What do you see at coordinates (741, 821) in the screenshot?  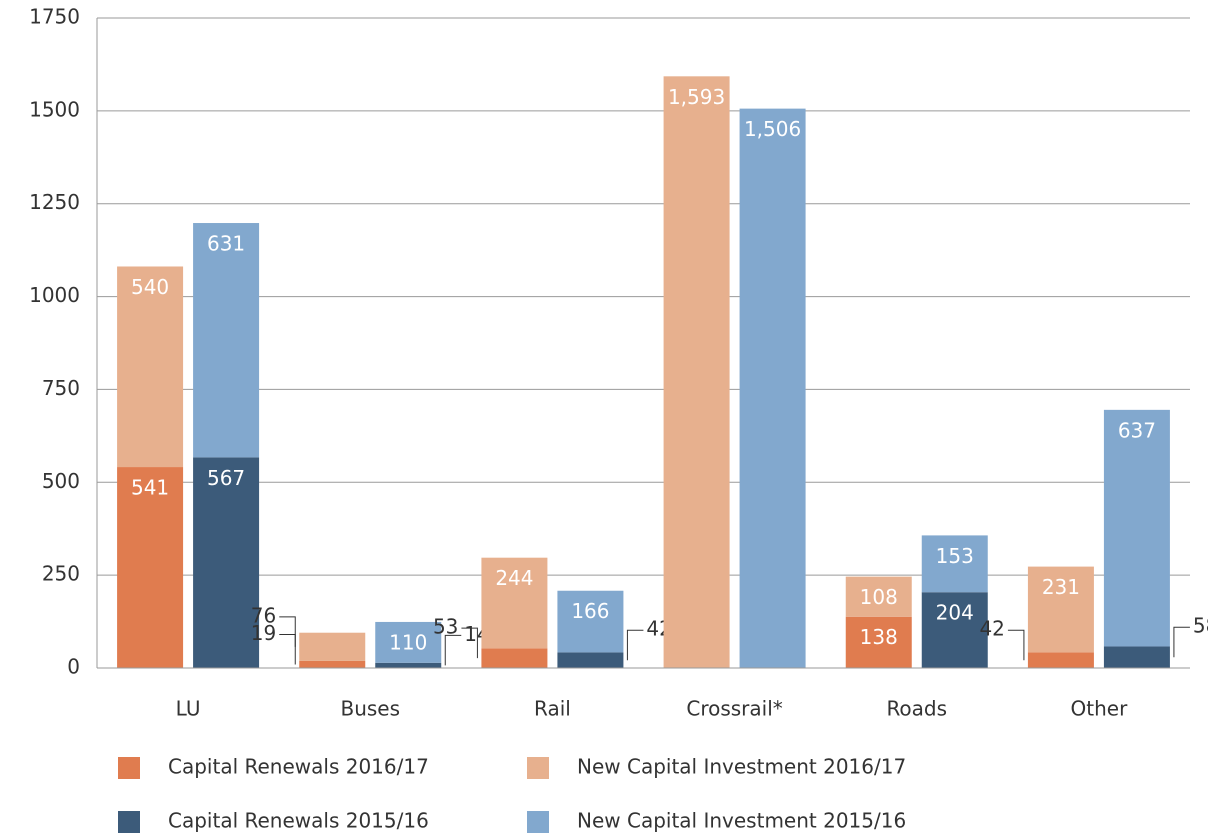 I see `legend-label: New Capital Investment 2015/16` at bounding box center [741, 821].